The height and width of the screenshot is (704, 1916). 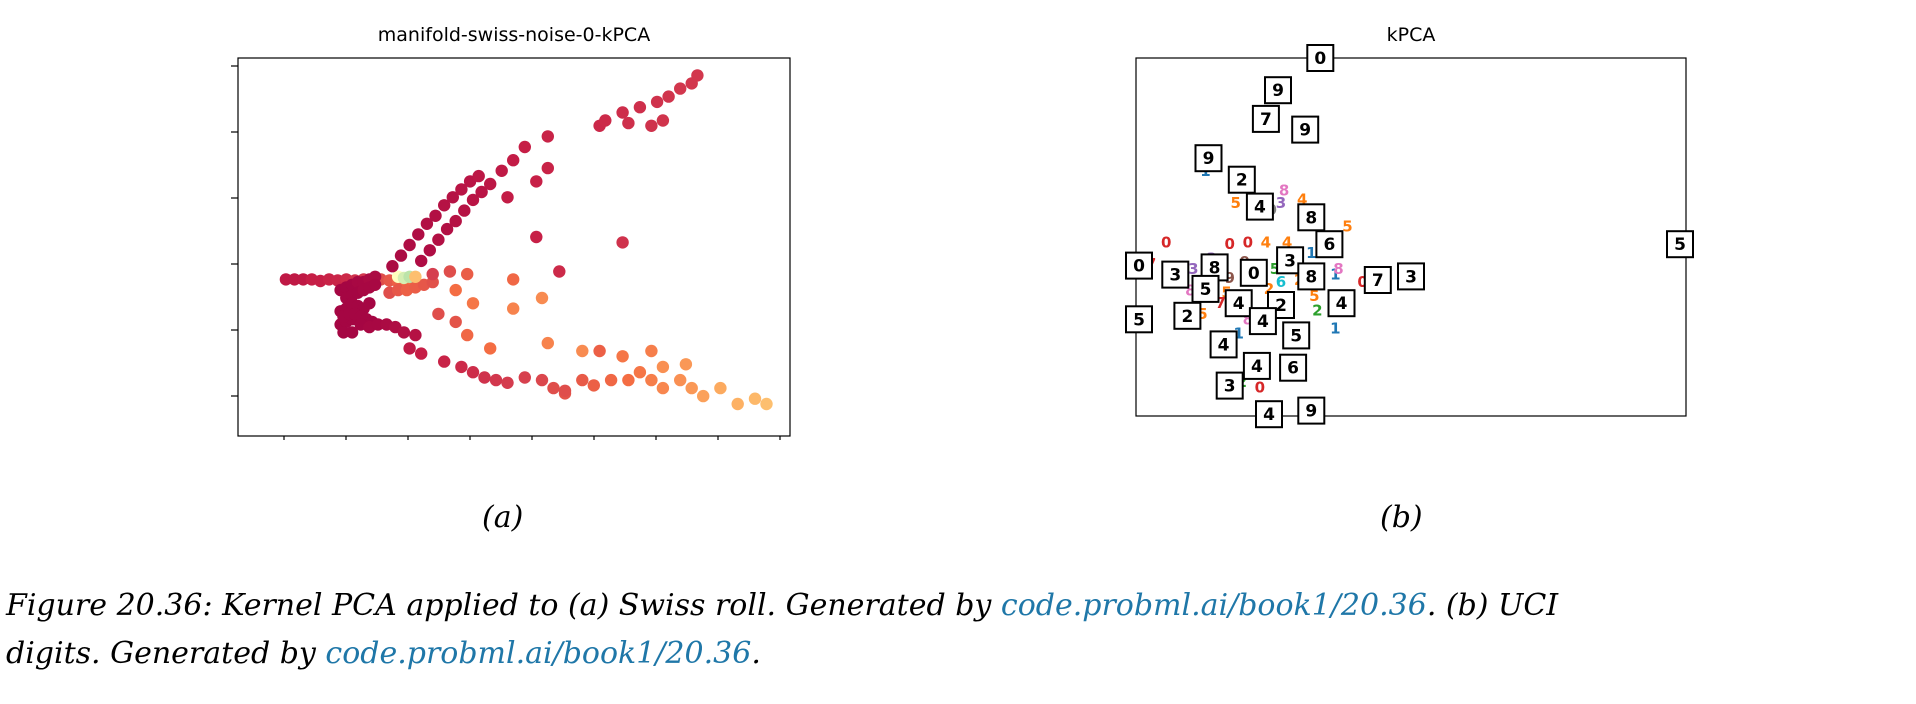 What do you see at coordinates (503, 517) in the screenshot?
I see `subfigure-a-label: (a)` at bounding box center [503, 517].